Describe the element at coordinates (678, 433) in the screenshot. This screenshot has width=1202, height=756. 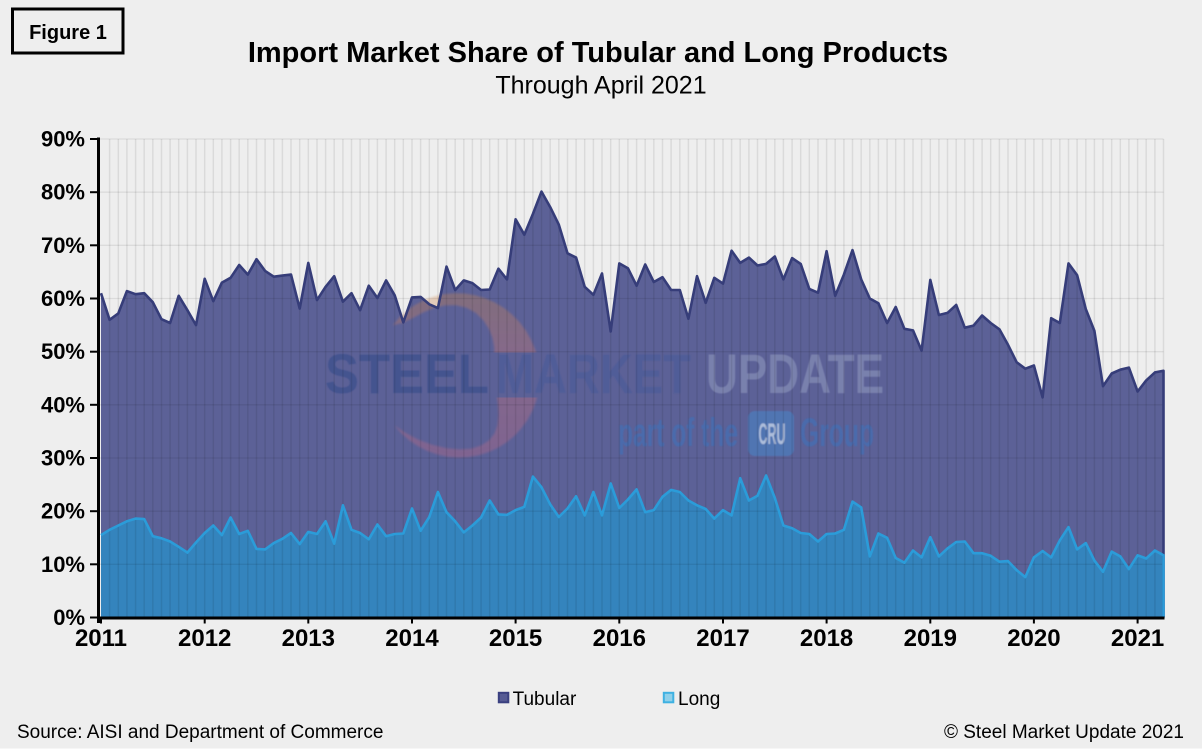
I see `svg-text: part of the` at that location.